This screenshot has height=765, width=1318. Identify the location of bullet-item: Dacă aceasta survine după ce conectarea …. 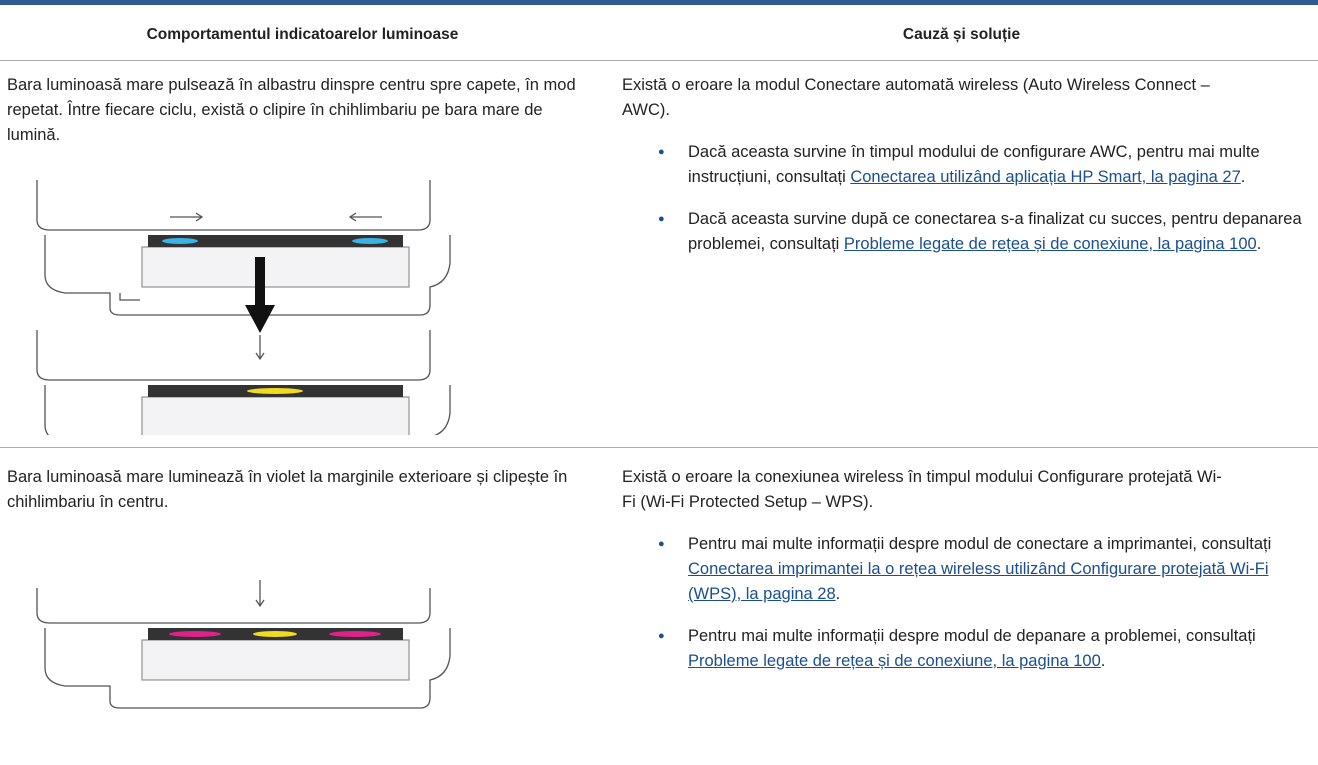
(964, 232).